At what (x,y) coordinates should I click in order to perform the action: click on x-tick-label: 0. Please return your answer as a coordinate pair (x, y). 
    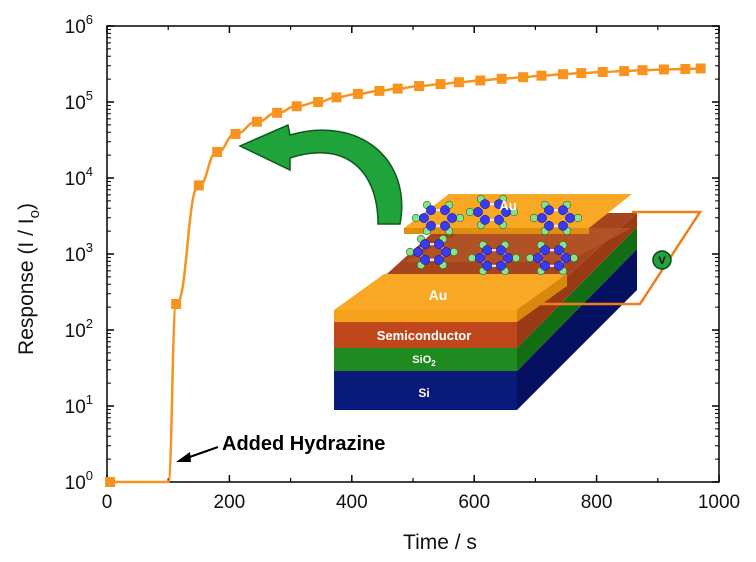
    Looking at the image, I should click on (107, 502).